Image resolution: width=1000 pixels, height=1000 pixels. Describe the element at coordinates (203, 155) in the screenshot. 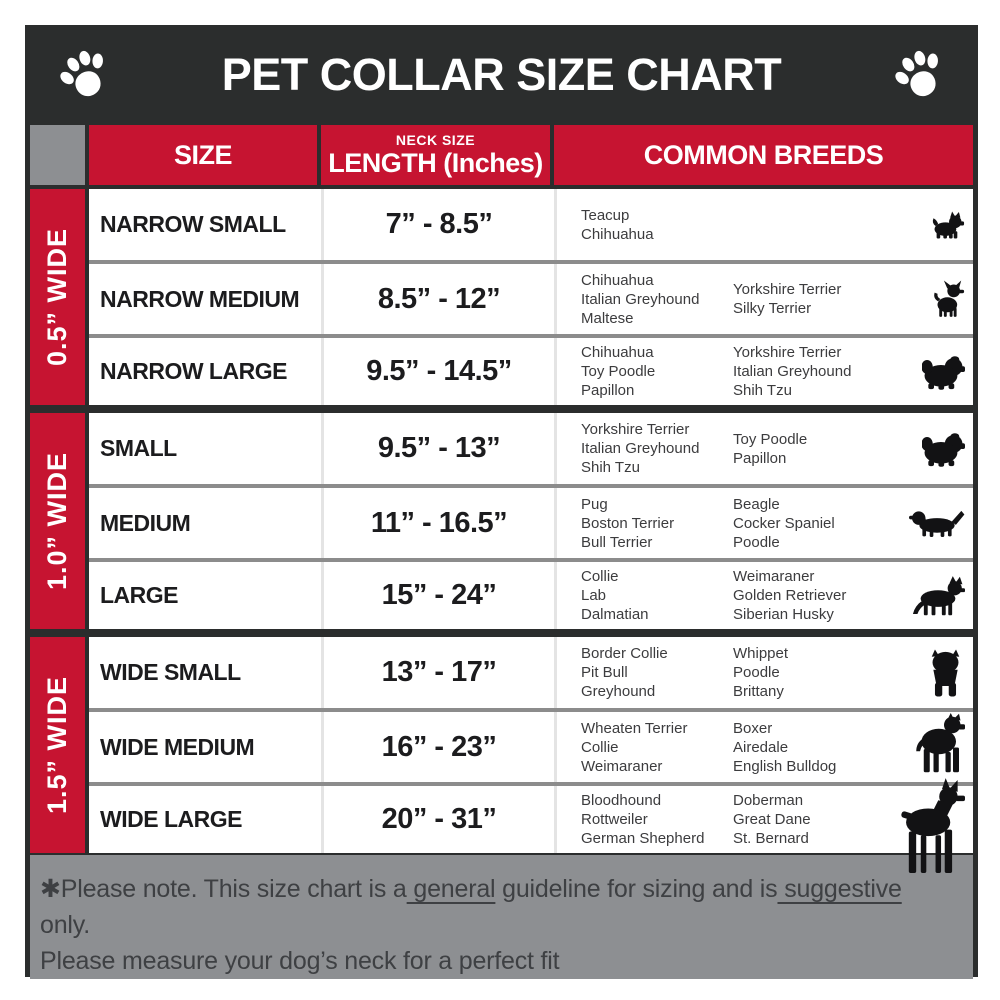

I see `column-header-size: SIZE` at that location.